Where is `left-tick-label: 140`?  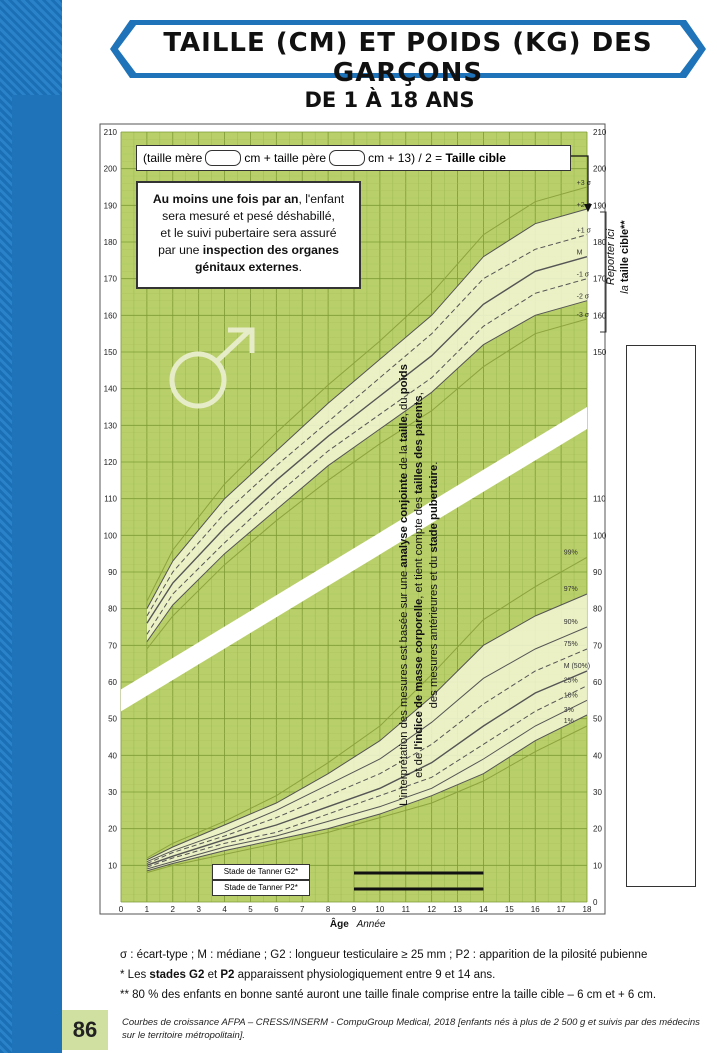 left-tick-label: 140 is located at coordinates (111, 389).